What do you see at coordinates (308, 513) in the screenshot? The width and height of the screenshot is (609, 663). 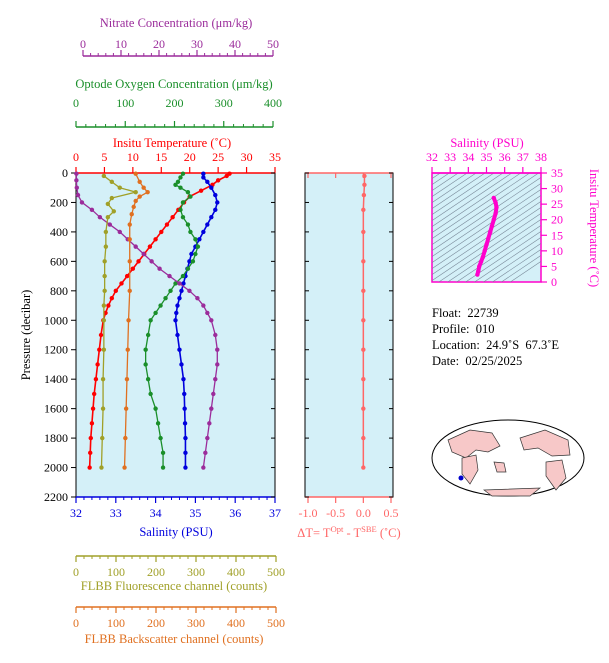 I see `delta-t-axis-tick-label: -1.0` at bounding box center [308, 513].